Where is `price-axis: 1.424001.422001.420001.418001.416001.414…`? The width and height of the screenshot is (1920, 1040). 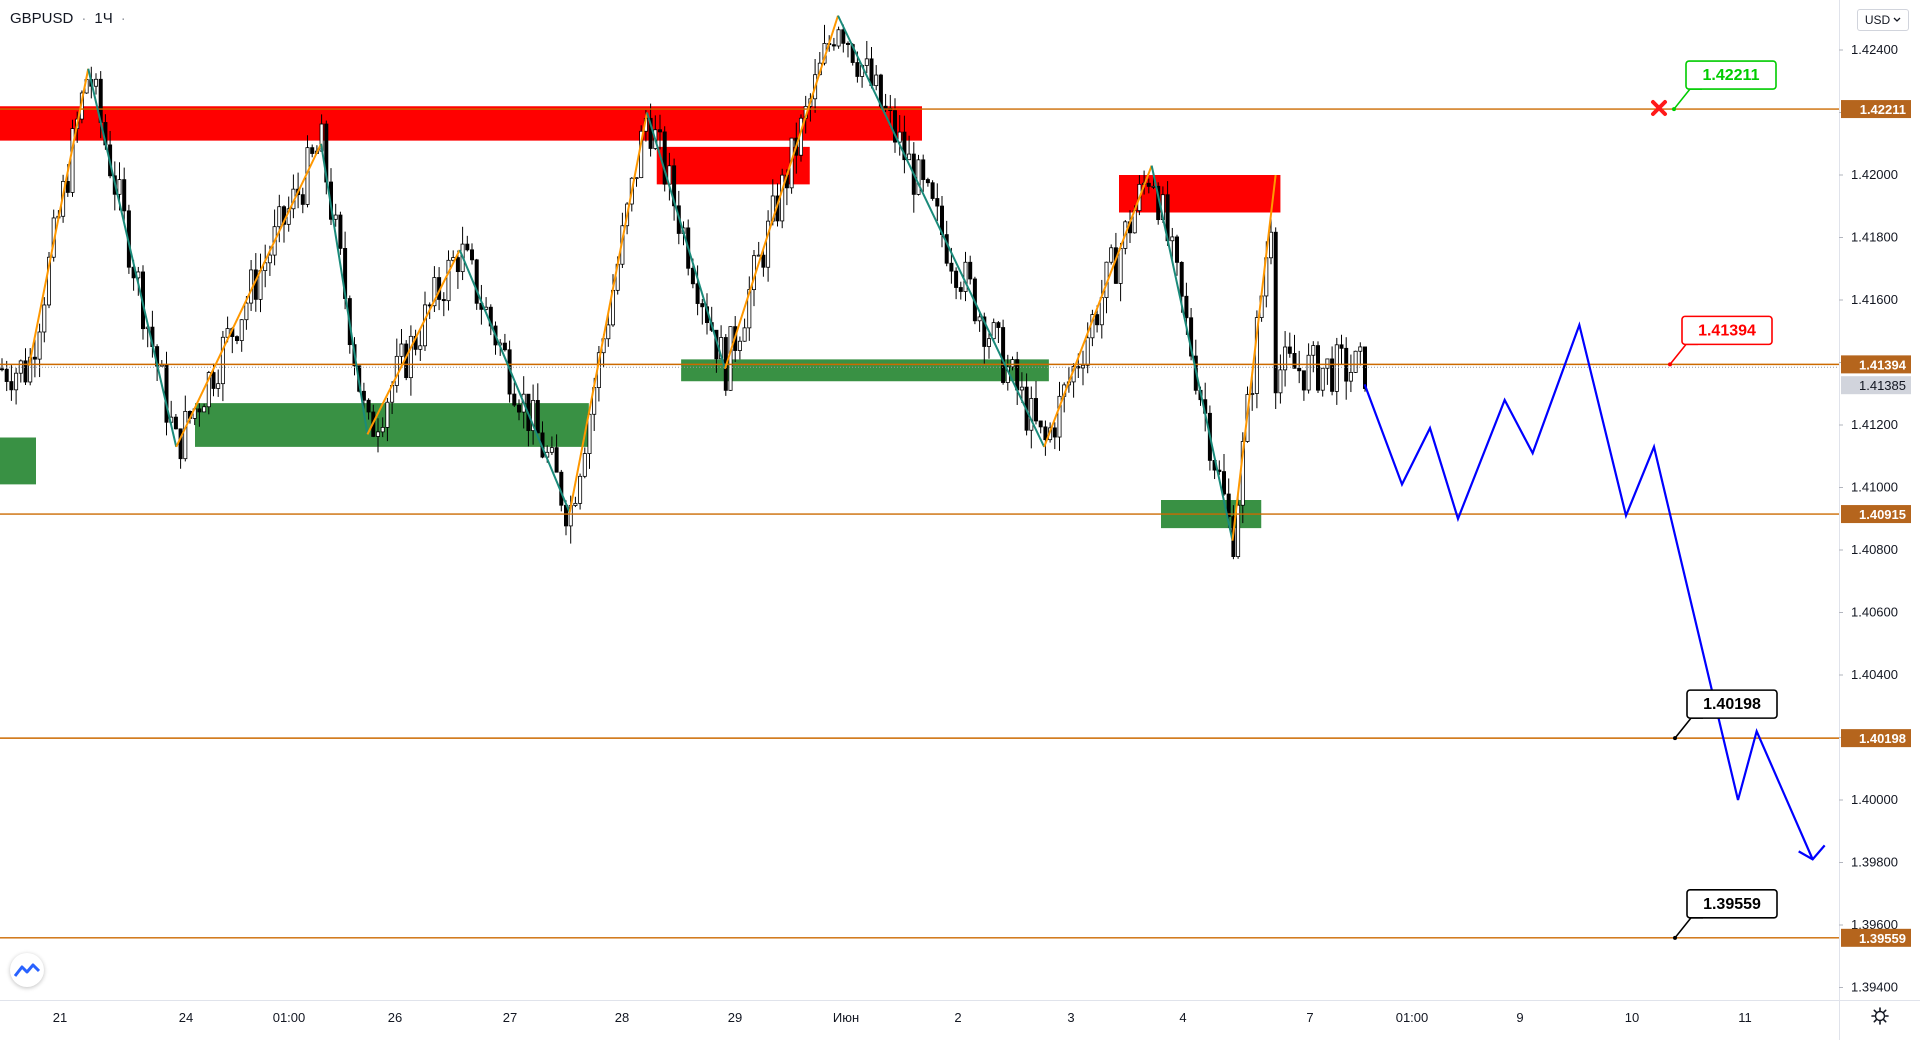 price-axis: 1.424001.422001.420001.418001.416001.414… is located at coordinates (1868, 518).